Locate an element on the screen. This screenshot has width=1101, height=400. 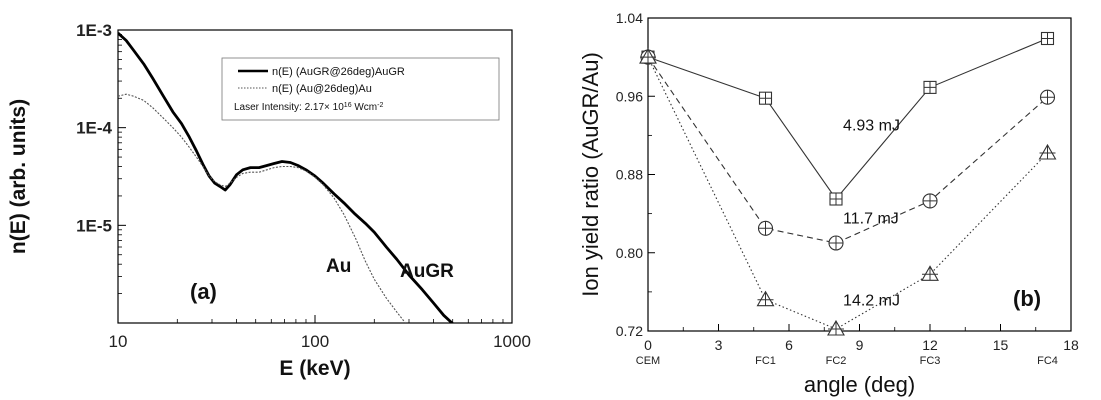
legend-label-au: n(E) (Au@26deg)Au is located at coordinates (322, 89).